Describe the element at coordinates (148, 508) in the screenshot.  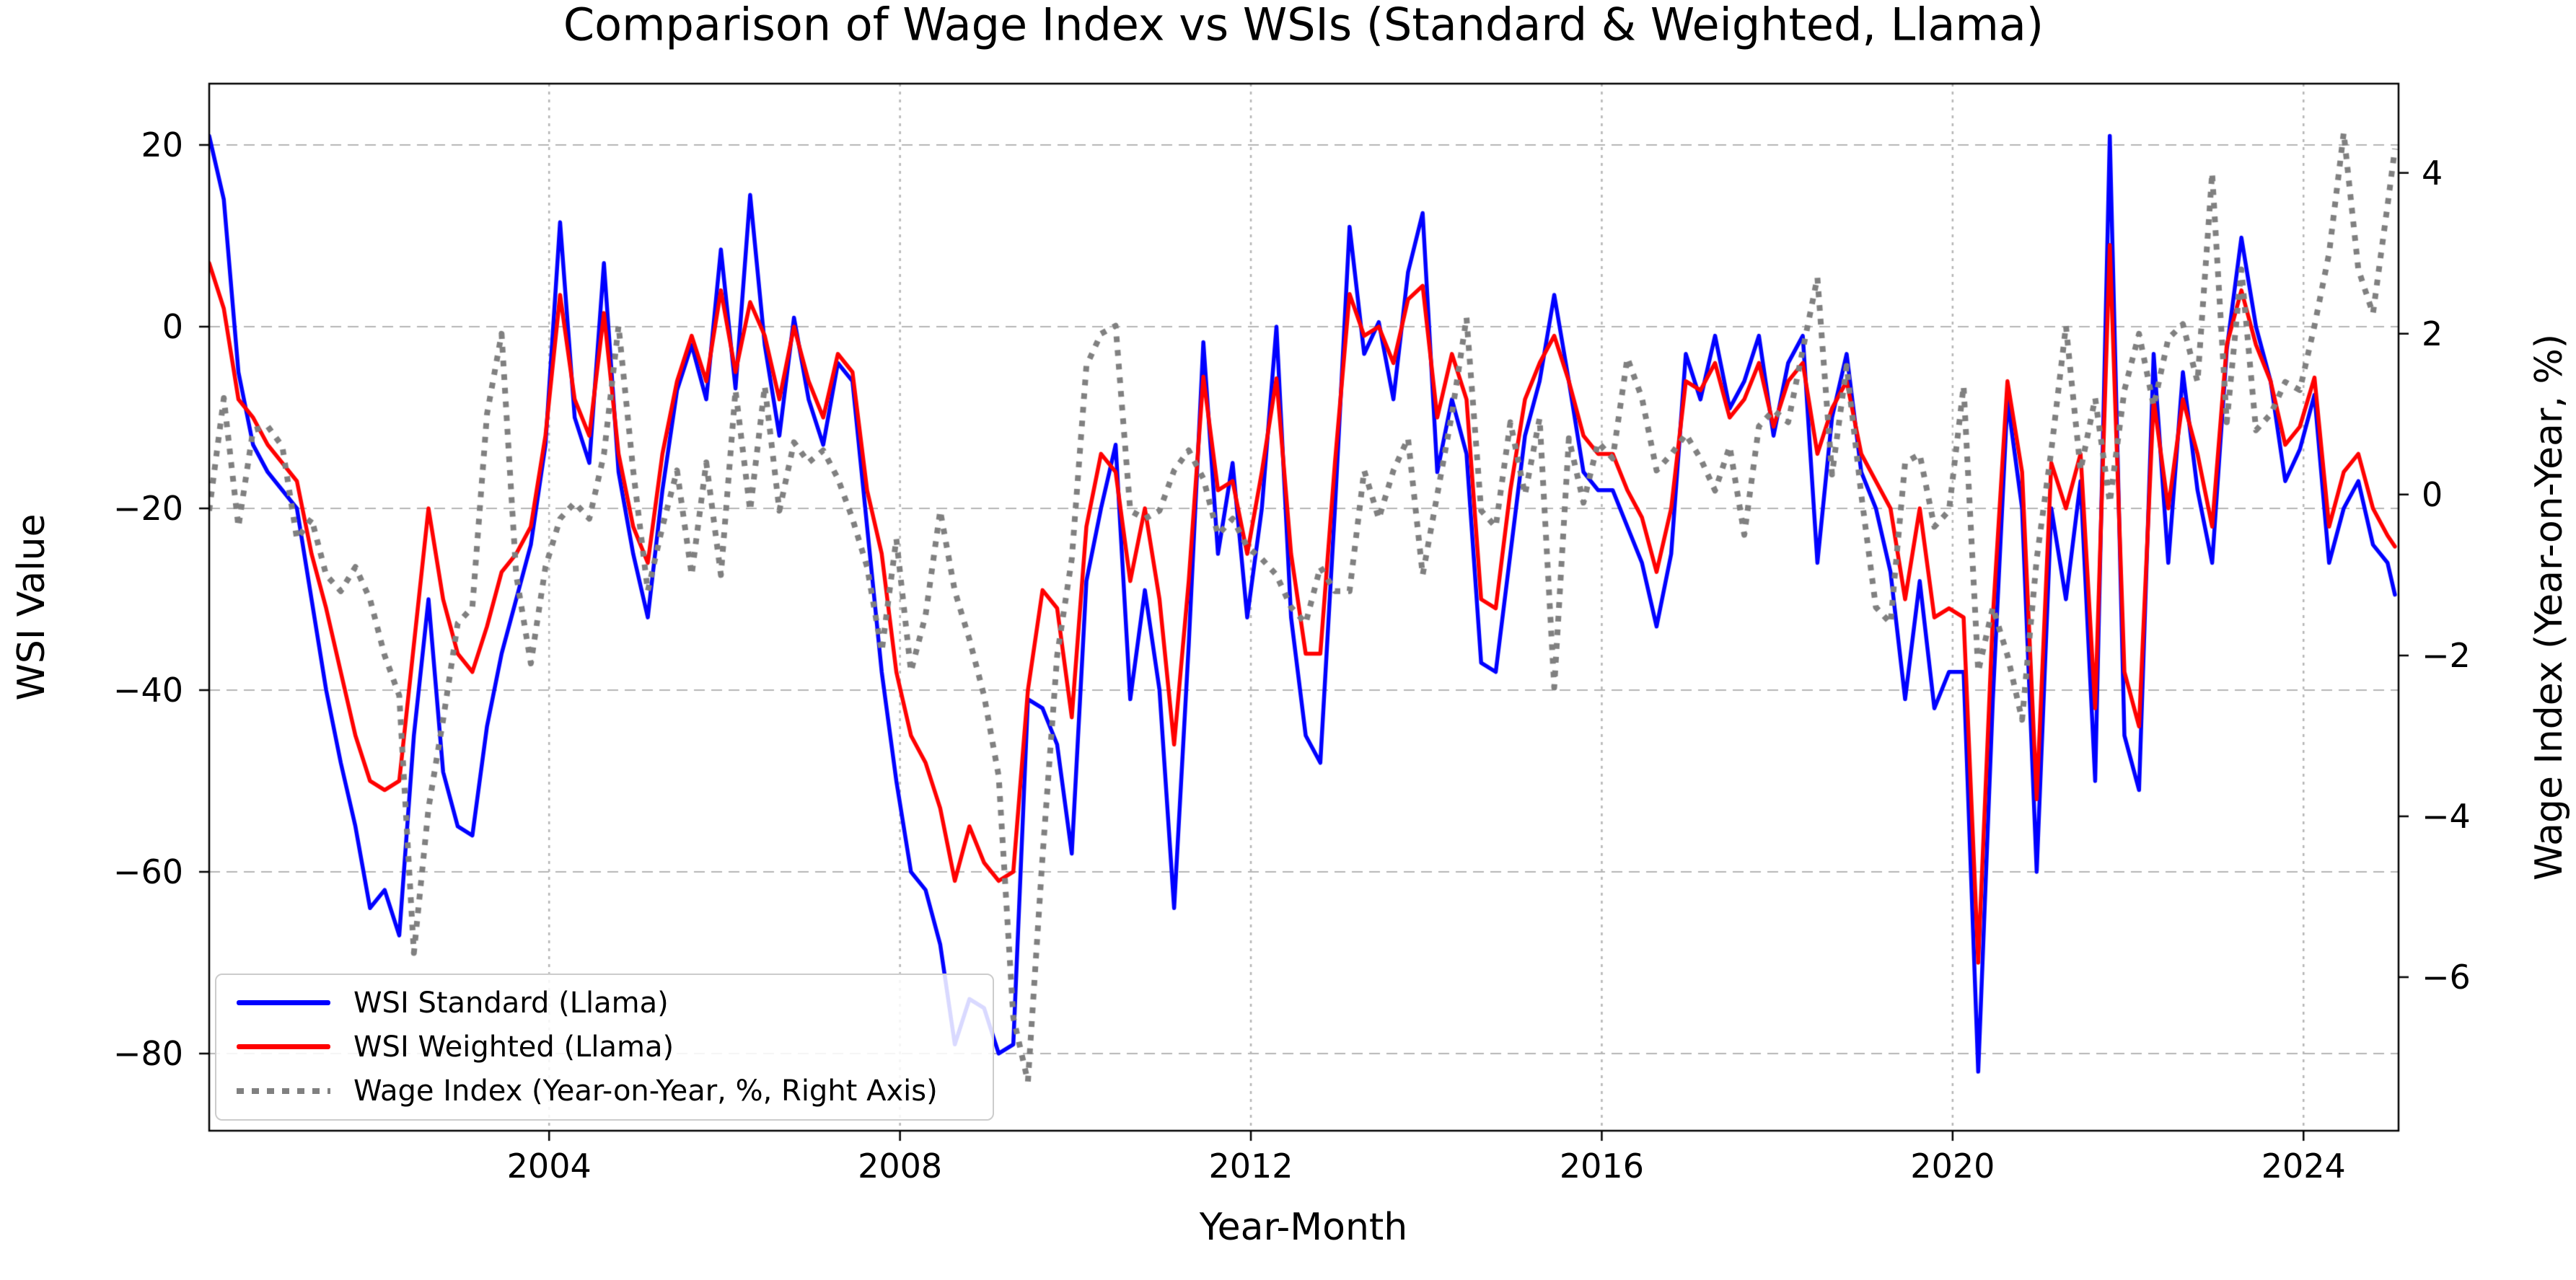
I see `y-tick-left: −20` at that location.